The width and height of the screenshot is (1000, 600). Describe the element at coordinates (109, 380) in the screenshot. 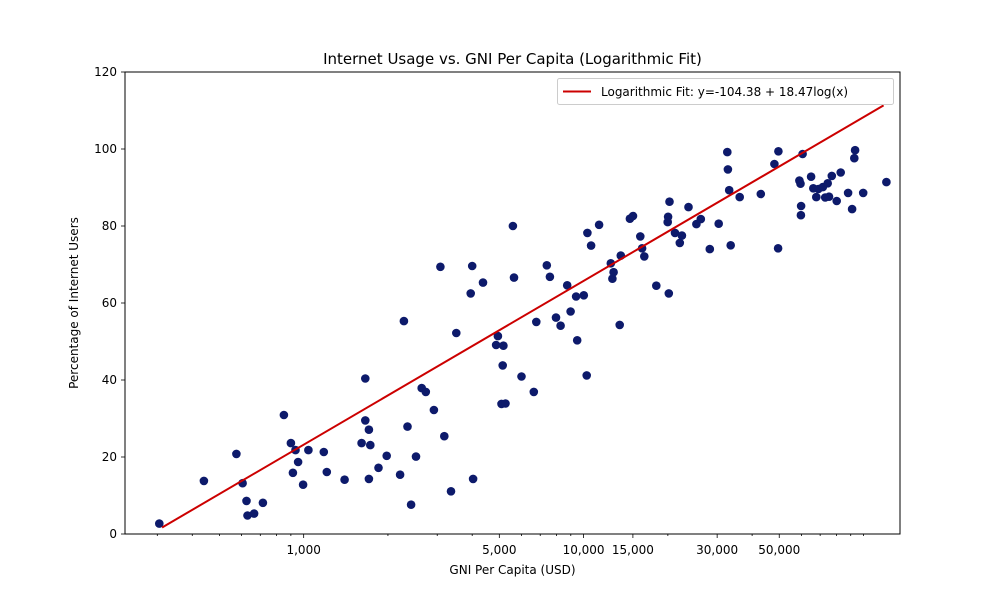

I see `y-tick-label: 40` at that location.